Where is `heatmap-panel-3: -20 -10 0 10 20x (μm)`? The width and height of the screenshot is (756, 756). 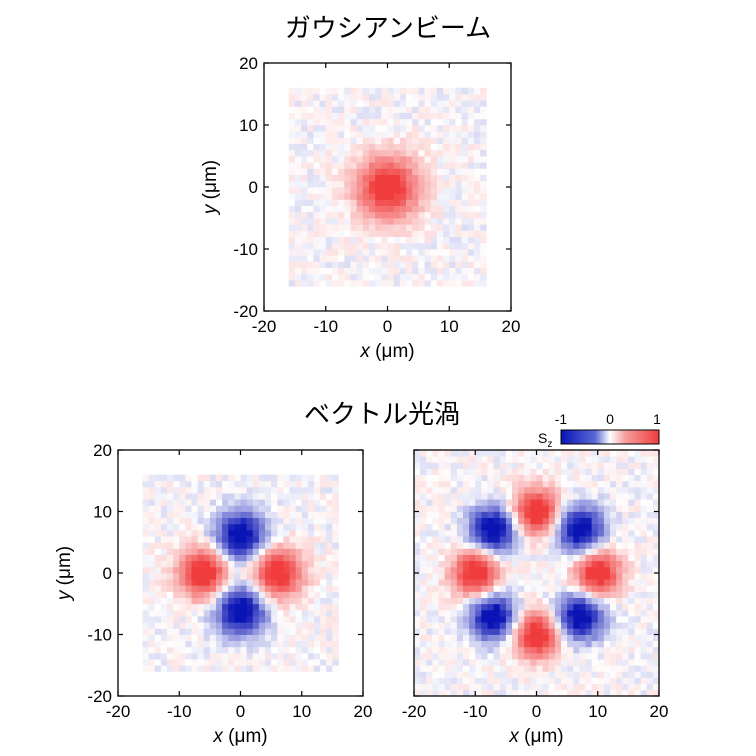 heatmap-panel-3: -20 -10 0 10 20x (μm) is located at coordinates (535, 598).